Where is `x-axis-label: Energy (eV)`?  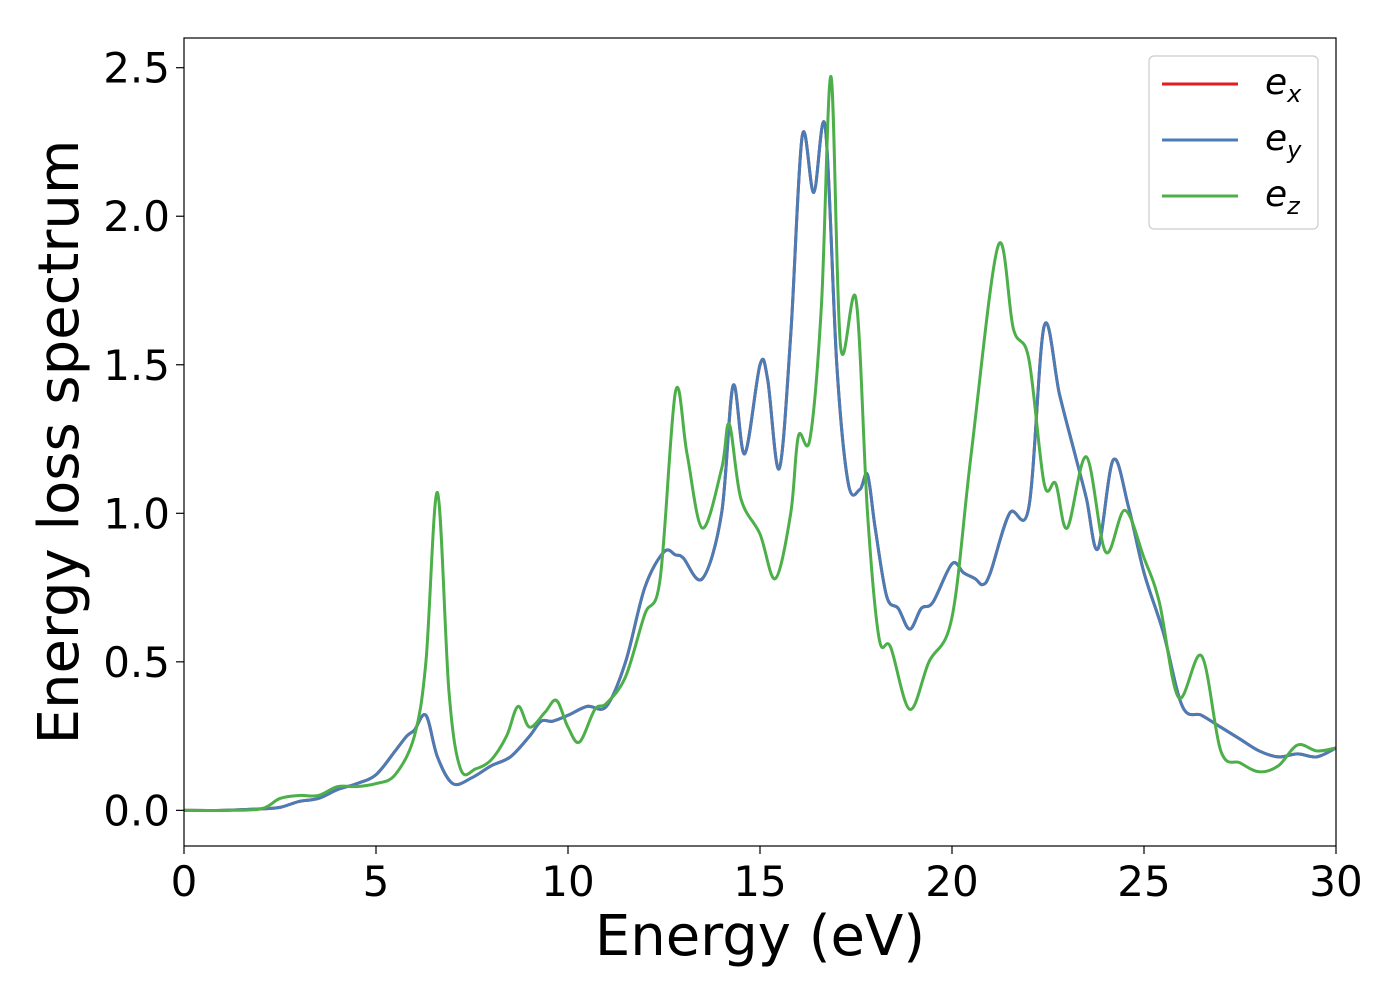
x-axis-label: Energy (eV) is located at coordinates (760, 936).